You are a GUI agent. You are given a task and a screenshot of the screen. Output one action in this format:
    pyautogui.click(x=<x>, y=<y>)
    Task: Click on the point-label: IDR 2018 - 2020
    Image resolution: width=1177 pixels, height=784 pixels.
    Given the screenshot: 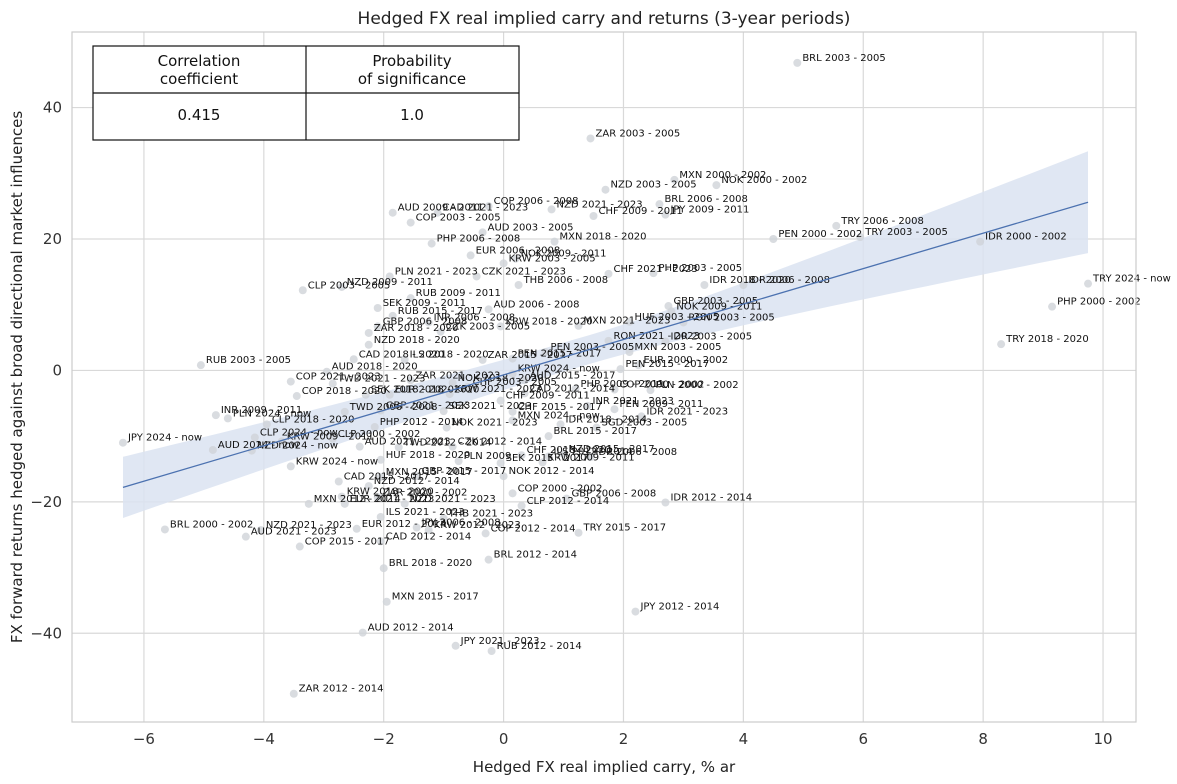 What is the action you would take?
    pyautogui.click(x=750, y=280)
    